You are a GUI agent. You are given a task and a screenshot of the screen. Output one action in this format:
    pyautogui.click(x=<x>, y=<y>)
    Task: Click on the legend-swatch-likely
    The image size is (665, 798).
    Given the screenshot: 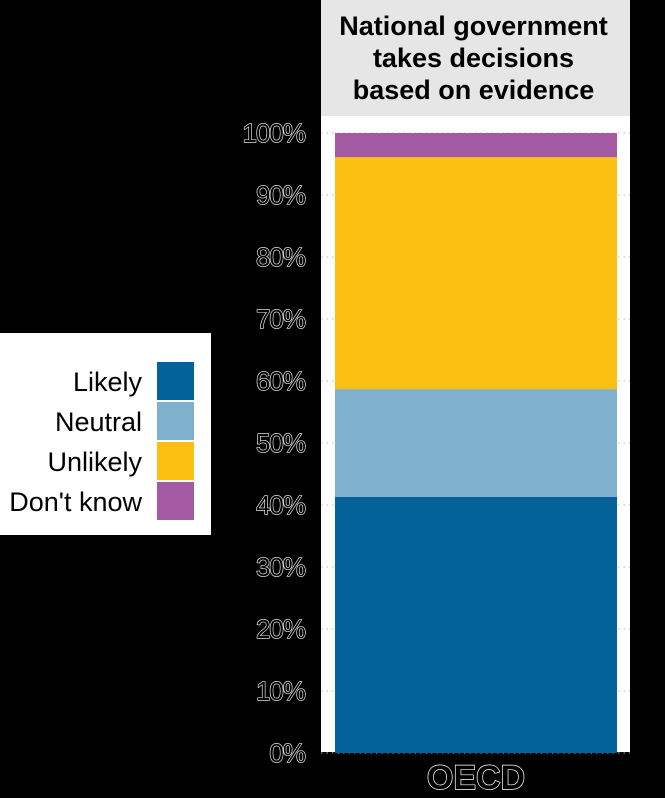 What is the action you would take?
    pyautogui.click(x=175, y=381)
    